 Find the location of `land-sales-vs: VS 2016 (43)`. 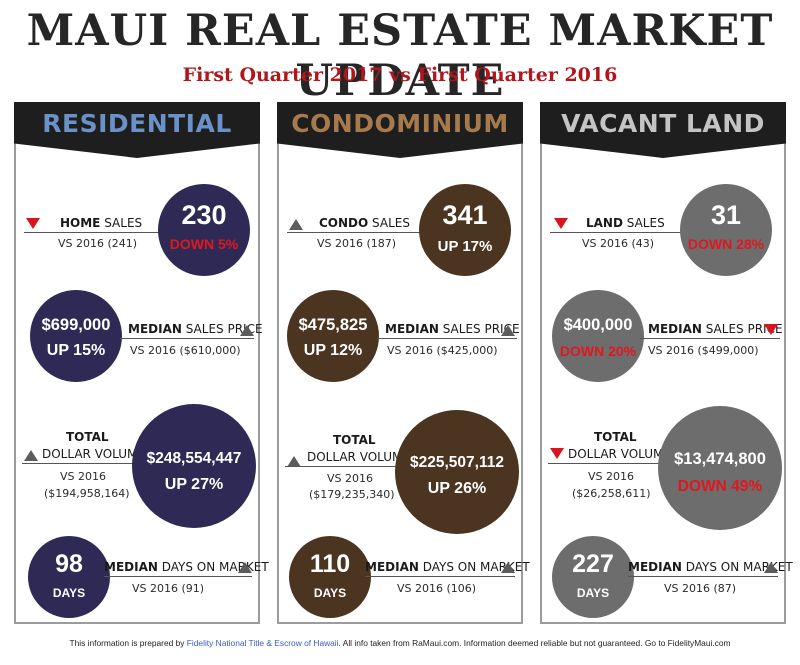

land-sales-vs: VS 2016 (43) is located at coordinates (618, 243).